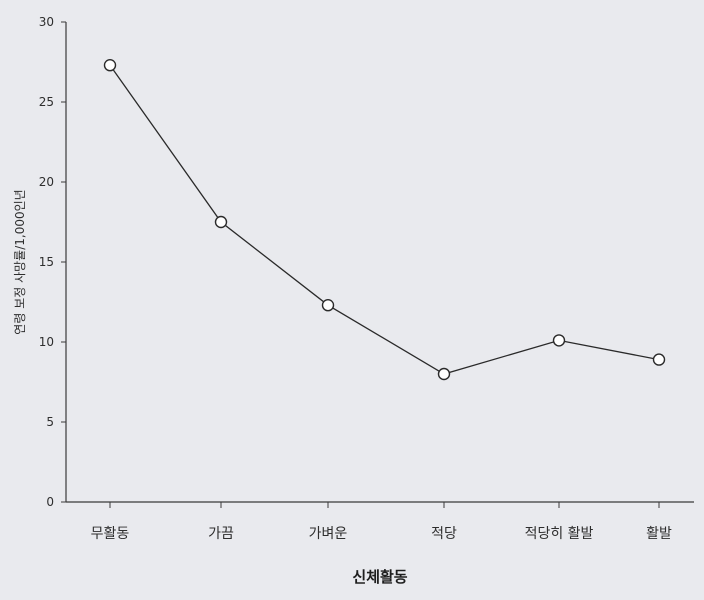  I want to click on x-tick-label: 활발, so click(659, 534).